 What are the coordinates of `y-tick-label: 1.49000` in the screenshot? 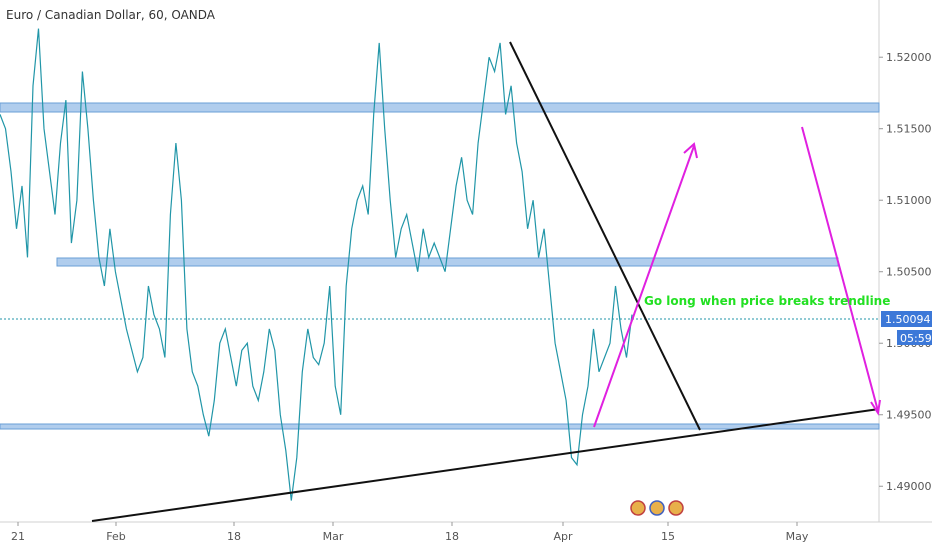 It's located at (909, 486).